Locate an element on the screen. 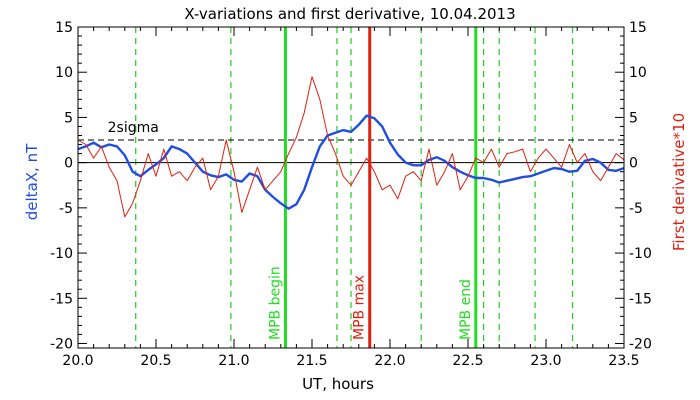 The image size is (700, 400). mpb-marker-label: MPB begin is located at coordinates (275, 303).